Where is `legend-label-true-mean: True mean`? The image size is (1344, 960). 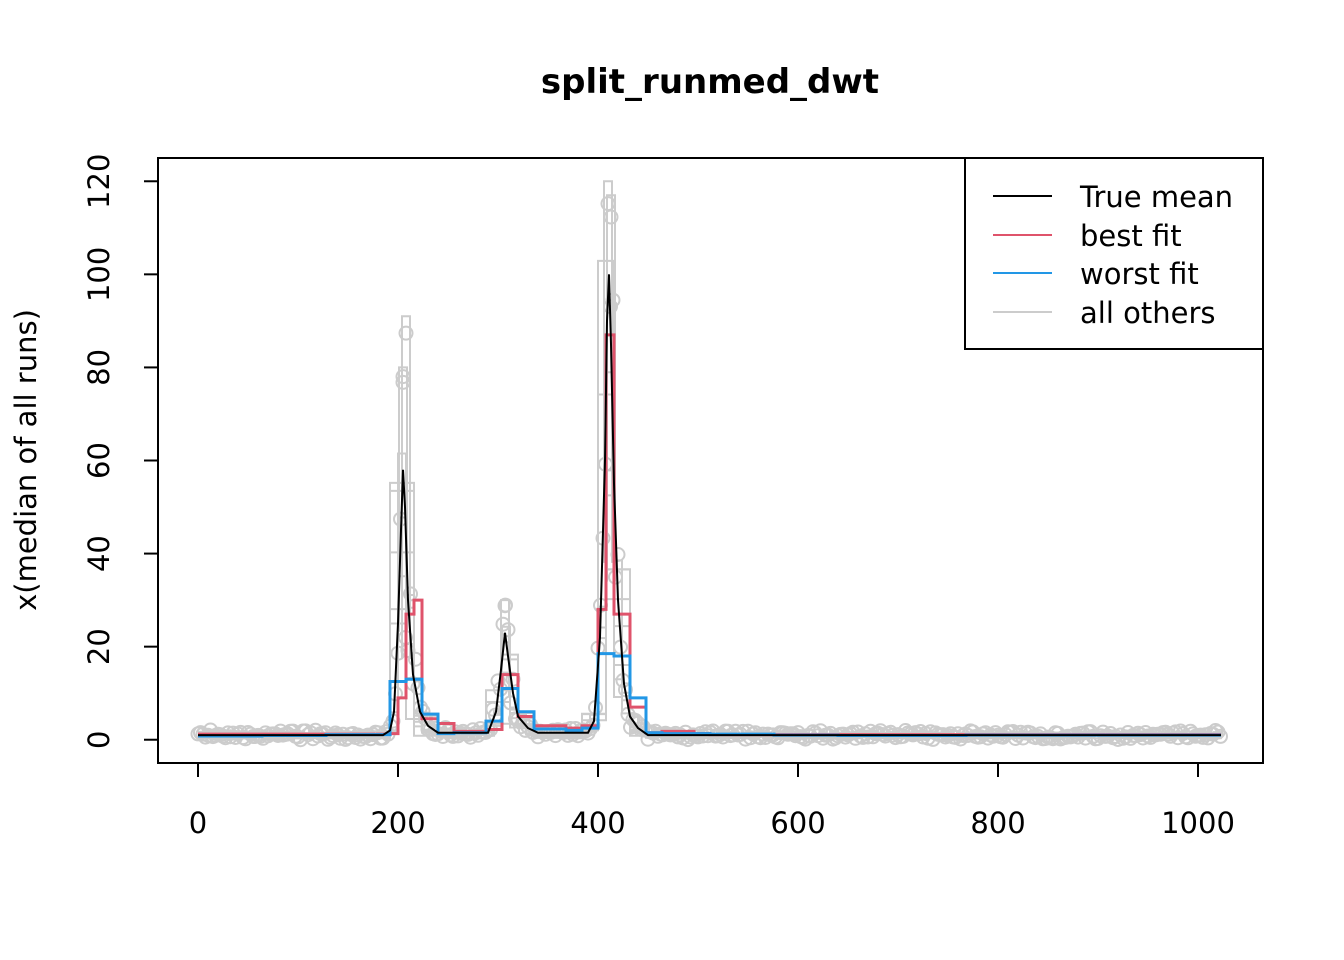
legend-label-true-mean: True mean is located at coordinates (1156, 197).